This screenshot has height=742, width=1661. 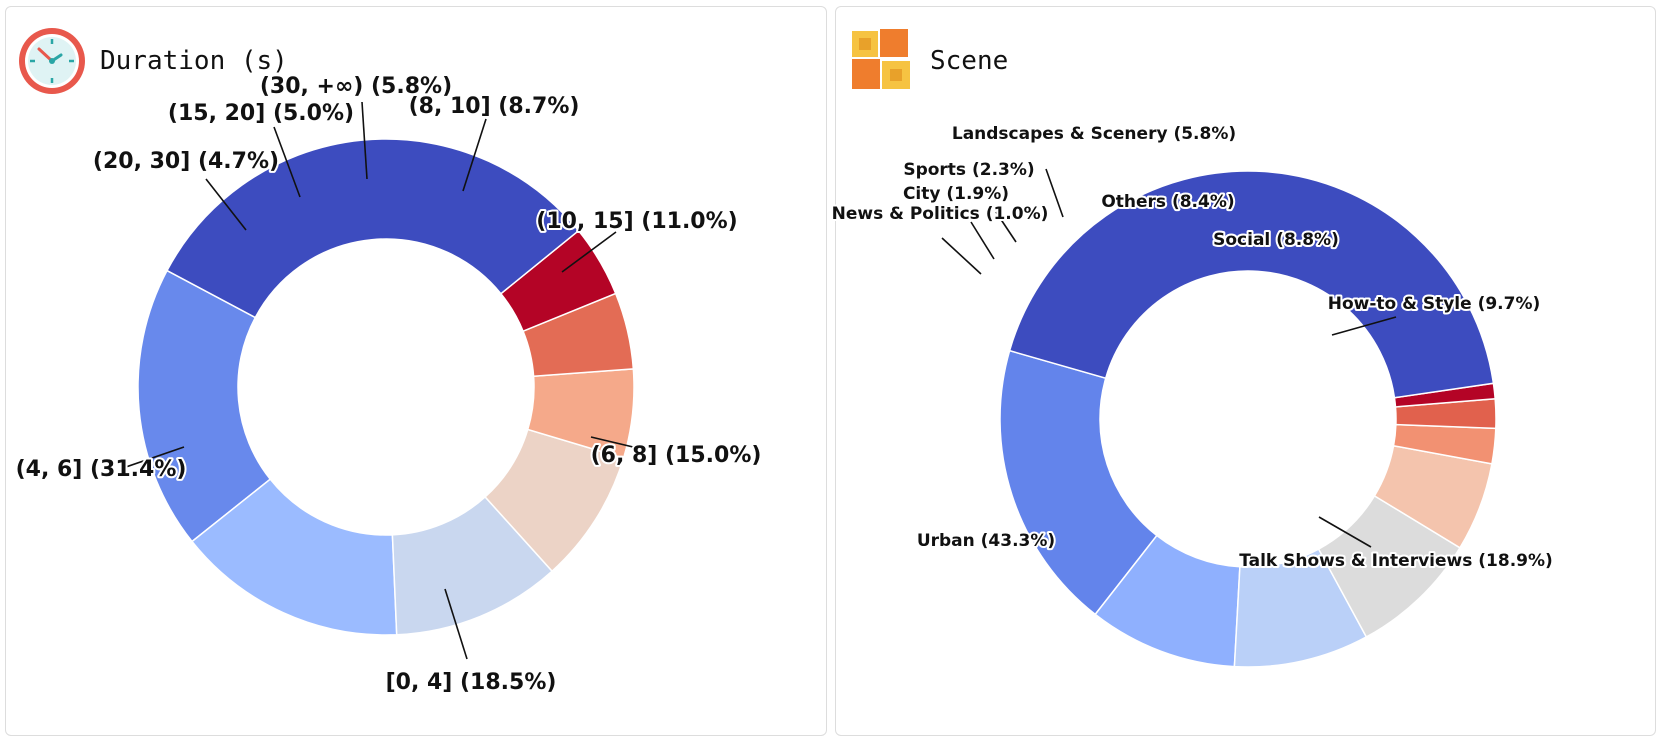 I want to click on slice-label: (15, 20] (5.0%), so click(x=261, y=113).